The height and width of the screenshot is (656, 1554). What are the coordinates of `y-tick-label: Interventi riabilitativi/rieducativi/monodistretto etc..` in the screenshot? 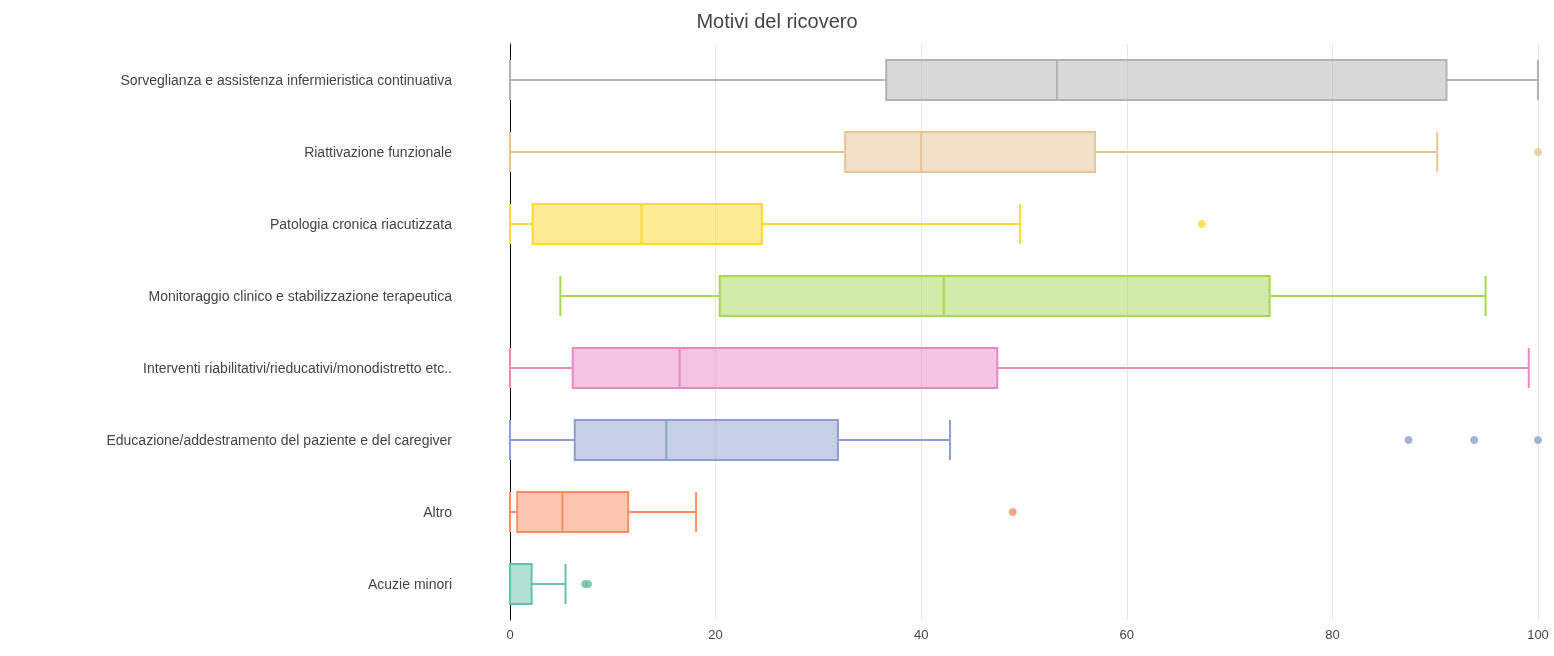 It's located at (297, 368).